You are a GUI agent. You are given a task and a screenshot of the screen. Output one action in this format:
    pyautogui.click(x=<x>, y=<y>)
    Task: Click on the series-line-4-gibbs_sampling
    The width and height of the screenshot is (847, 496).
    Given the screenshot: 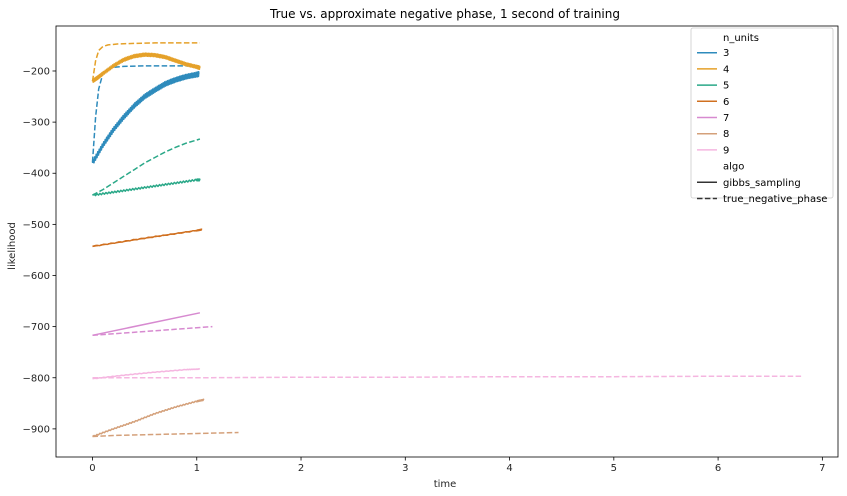 What is the action you would take?
    pyautogui.click(x=146, y=67)
    